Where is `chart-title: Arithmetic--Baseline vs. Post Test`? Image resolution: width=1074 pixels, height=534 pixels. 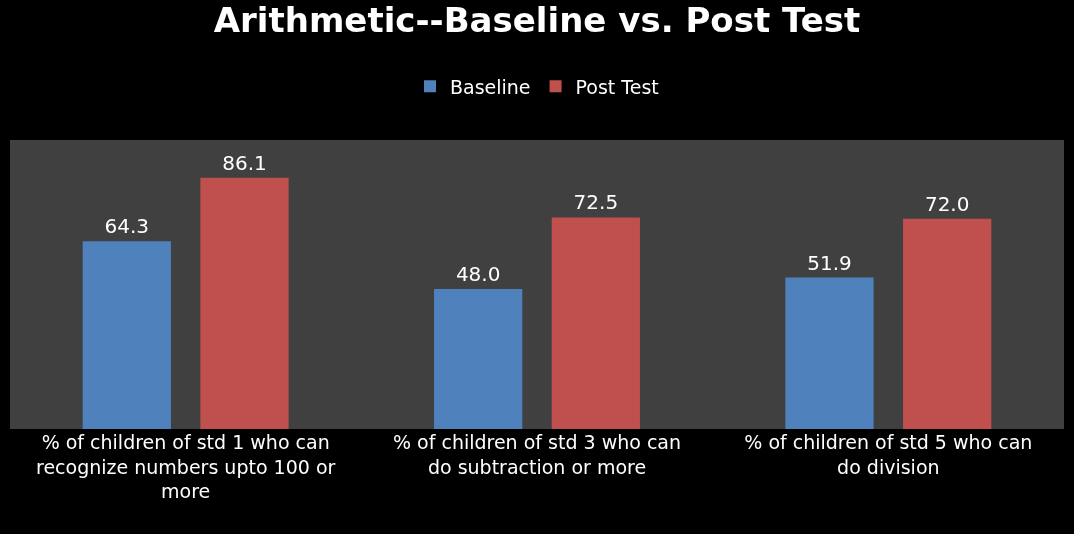
chart-title: Arithmetic--Baseline vs. Post Test is located at coordinates (537, 20).